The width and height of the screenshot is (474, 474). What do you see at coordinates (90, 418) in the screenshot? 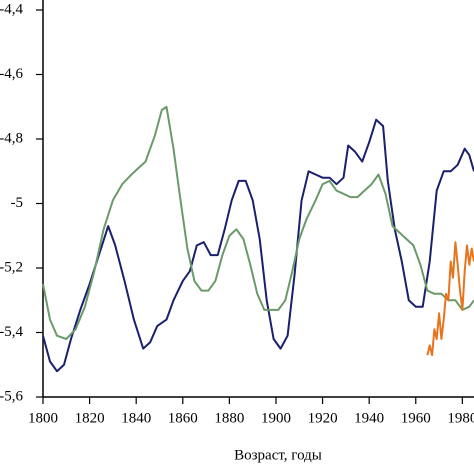
I see `x-tick-label: 1820` at bounding box center [90, 418].